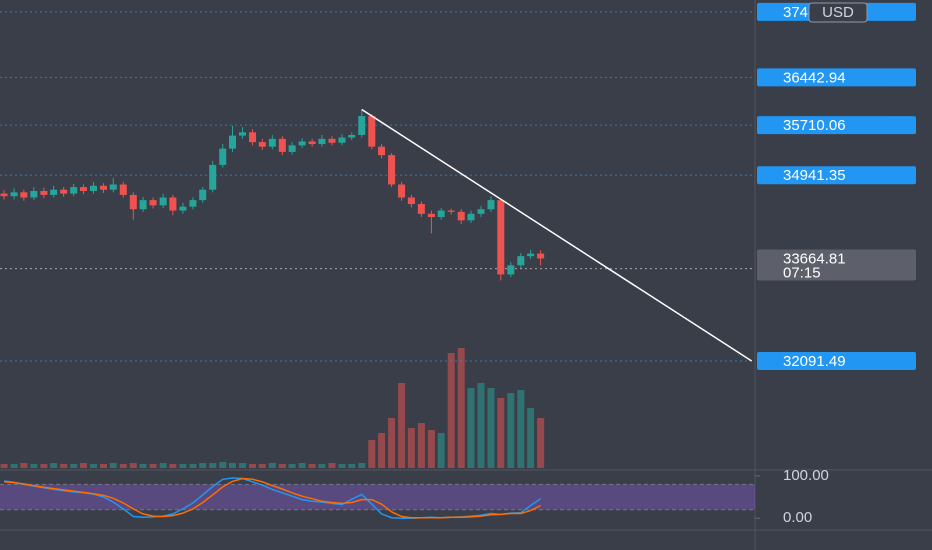 The width and height of the screenshot is (932, 550). What do you see at coordinates (797, 517) in the screenshot?
I see `stoch-tick-label: 0.00` at bounding box center [797, 517].